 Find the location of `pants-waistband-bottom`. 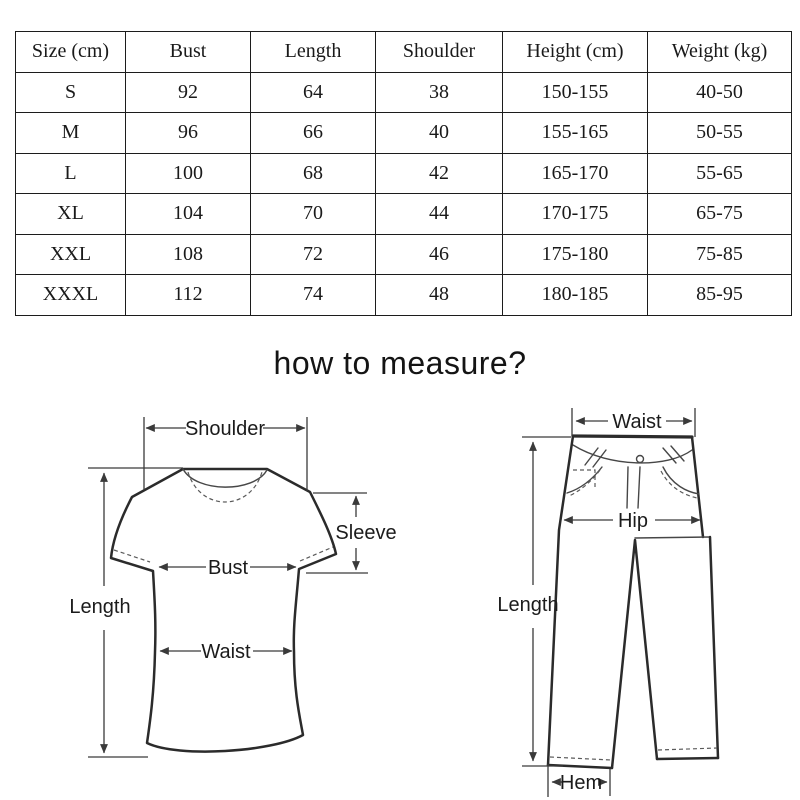

pants-waistband-bottom is located at coordinates (632, 454).